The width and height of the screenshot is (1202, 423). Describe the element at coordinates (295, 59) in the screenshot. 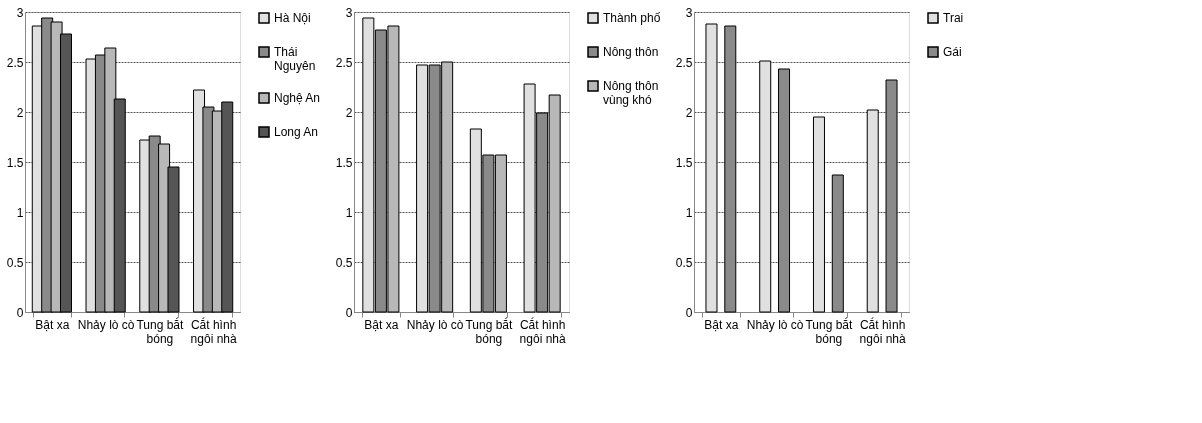

I see `legend-label: Thái Nguyên` at that location.